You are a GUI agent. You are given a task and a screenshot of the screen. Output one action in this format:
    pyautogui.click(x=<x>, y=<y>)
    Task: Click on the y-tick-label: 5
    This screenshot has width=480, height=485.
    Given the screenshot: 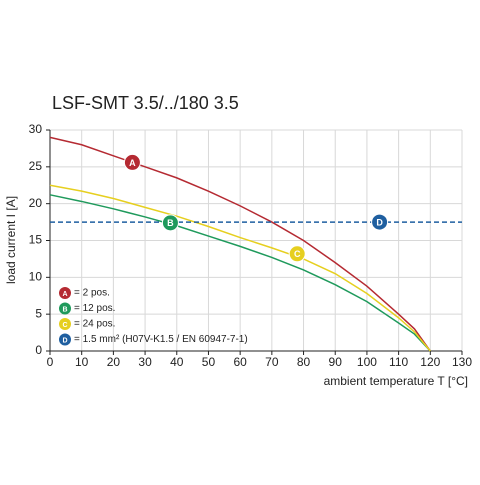 What is the action you would take?
    pyautogui.click(x=38, y=313)
    